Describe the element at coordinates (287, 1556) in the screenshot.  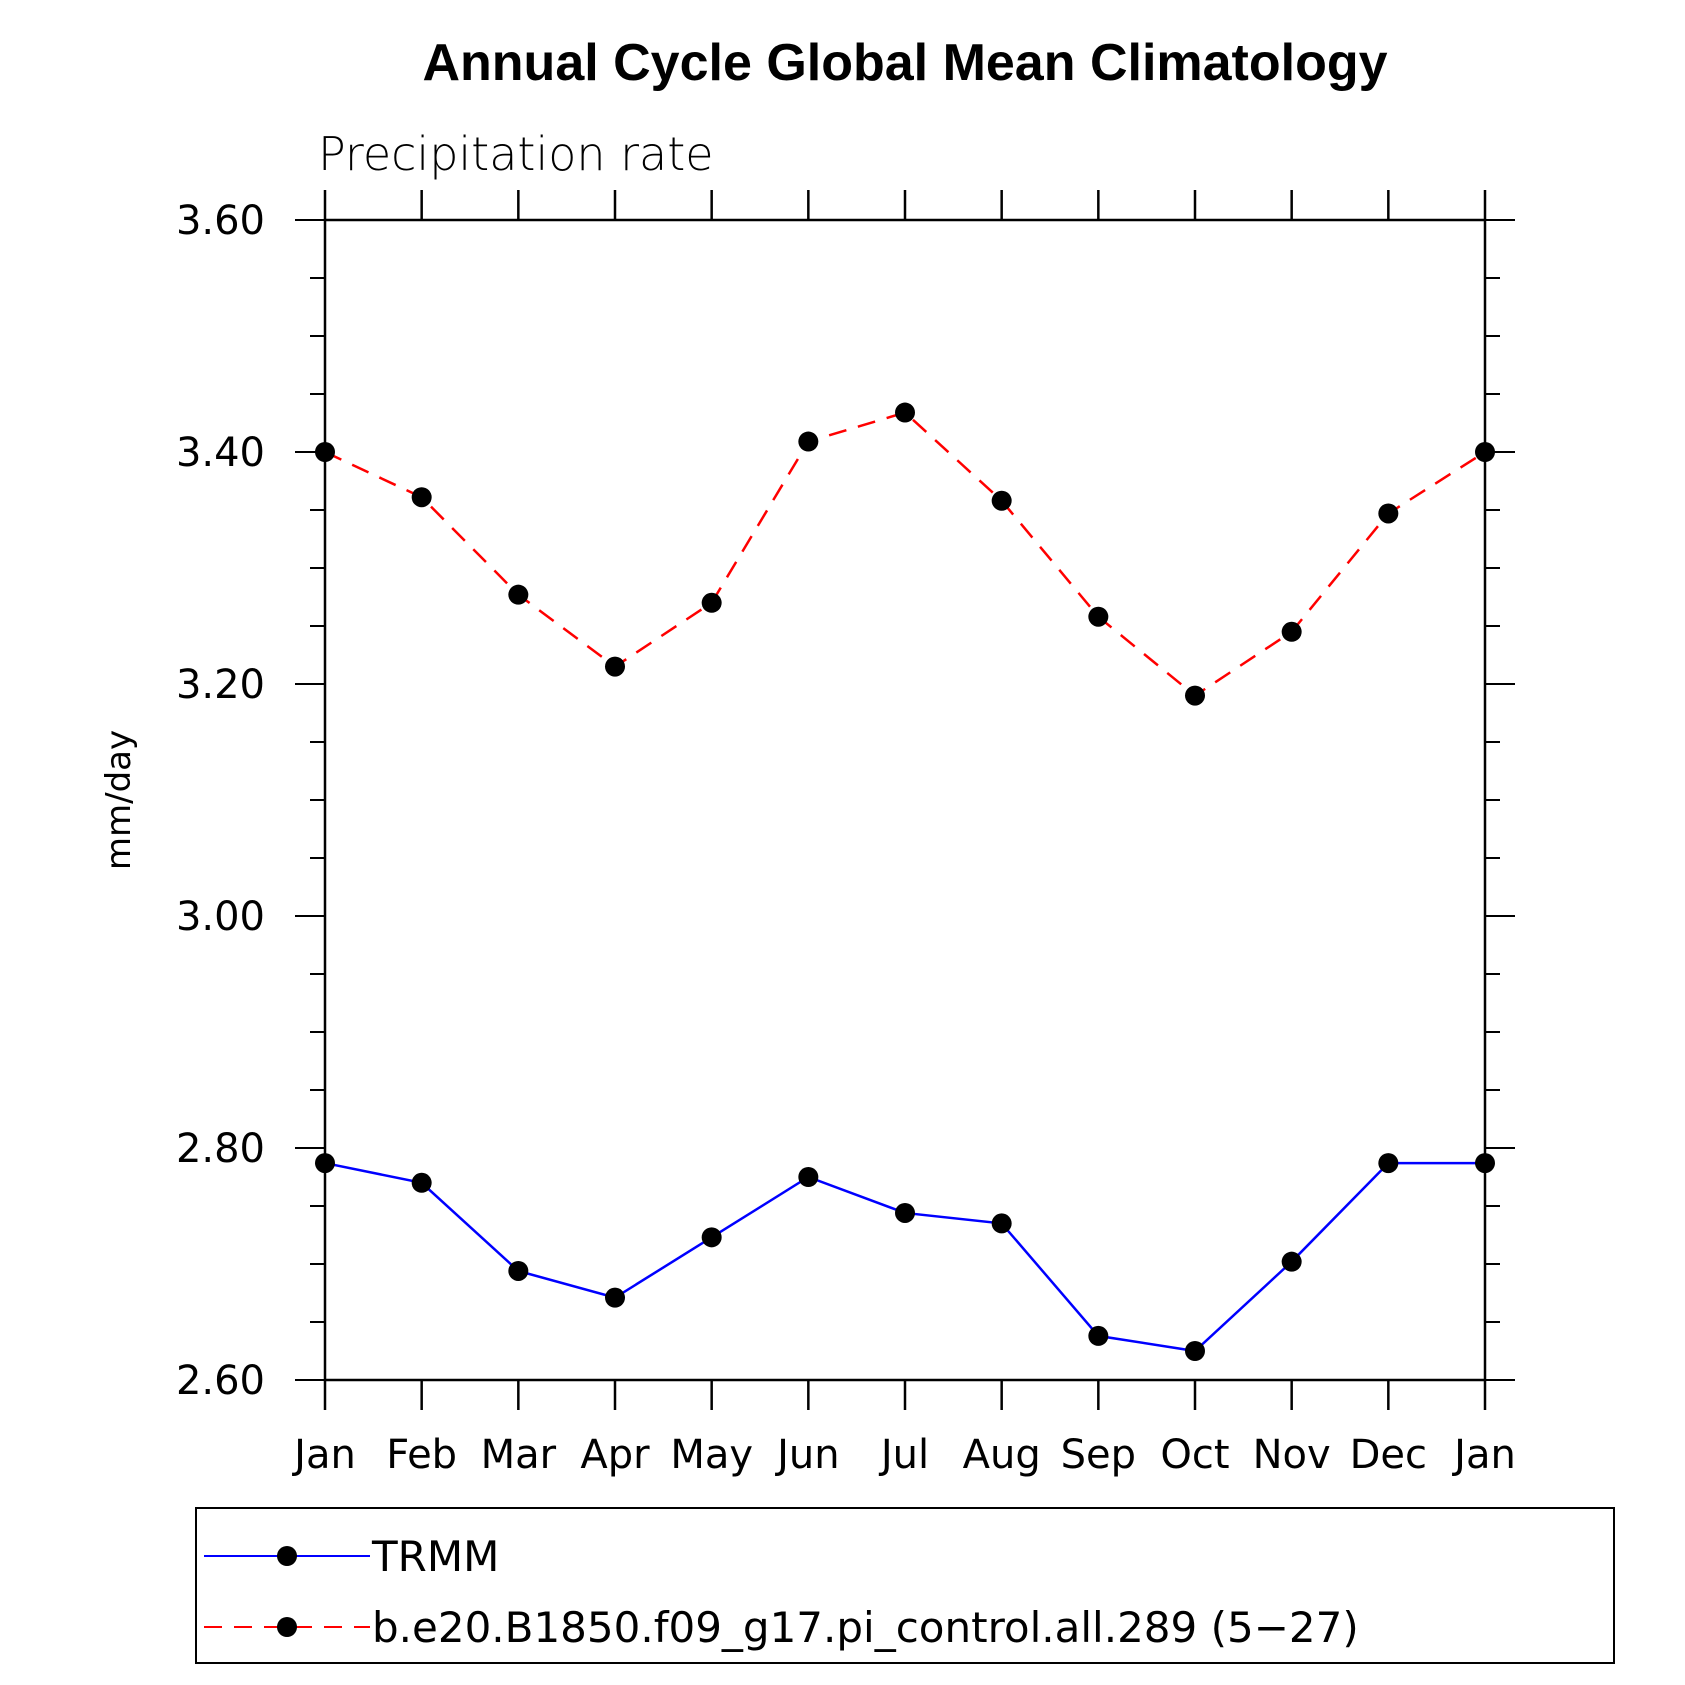
I see `legend-marker-trmm` at that location.